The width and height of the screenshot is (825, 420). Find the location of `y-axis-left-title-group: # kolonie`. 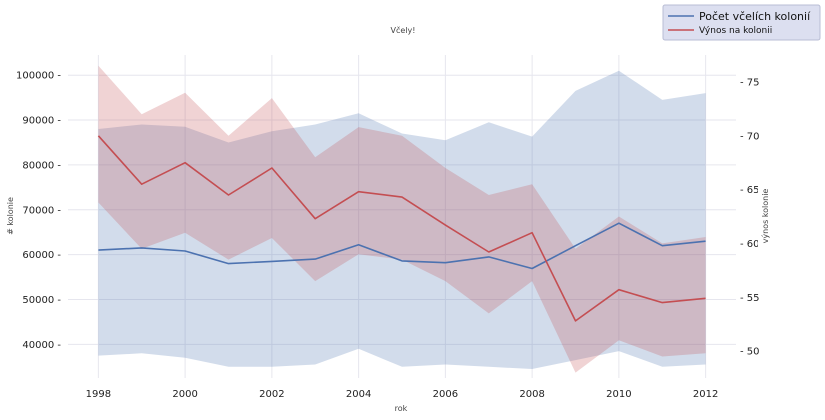

y-axis-left-title-group: # kolonie is located at coordinates (10, 216).